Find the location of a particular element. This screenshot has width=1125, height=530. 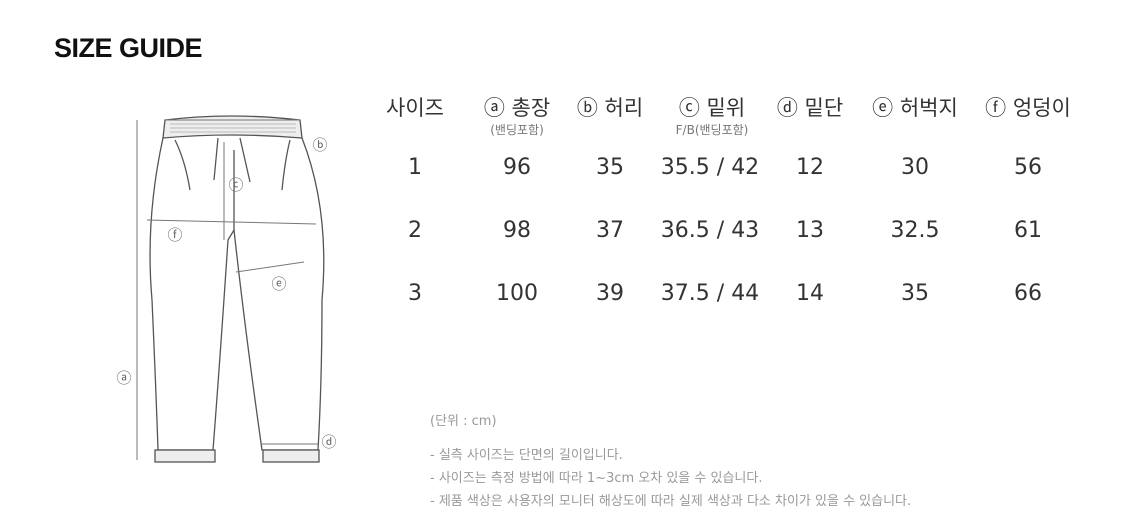

table-cell: 37 is located at coordinates (610, 230).